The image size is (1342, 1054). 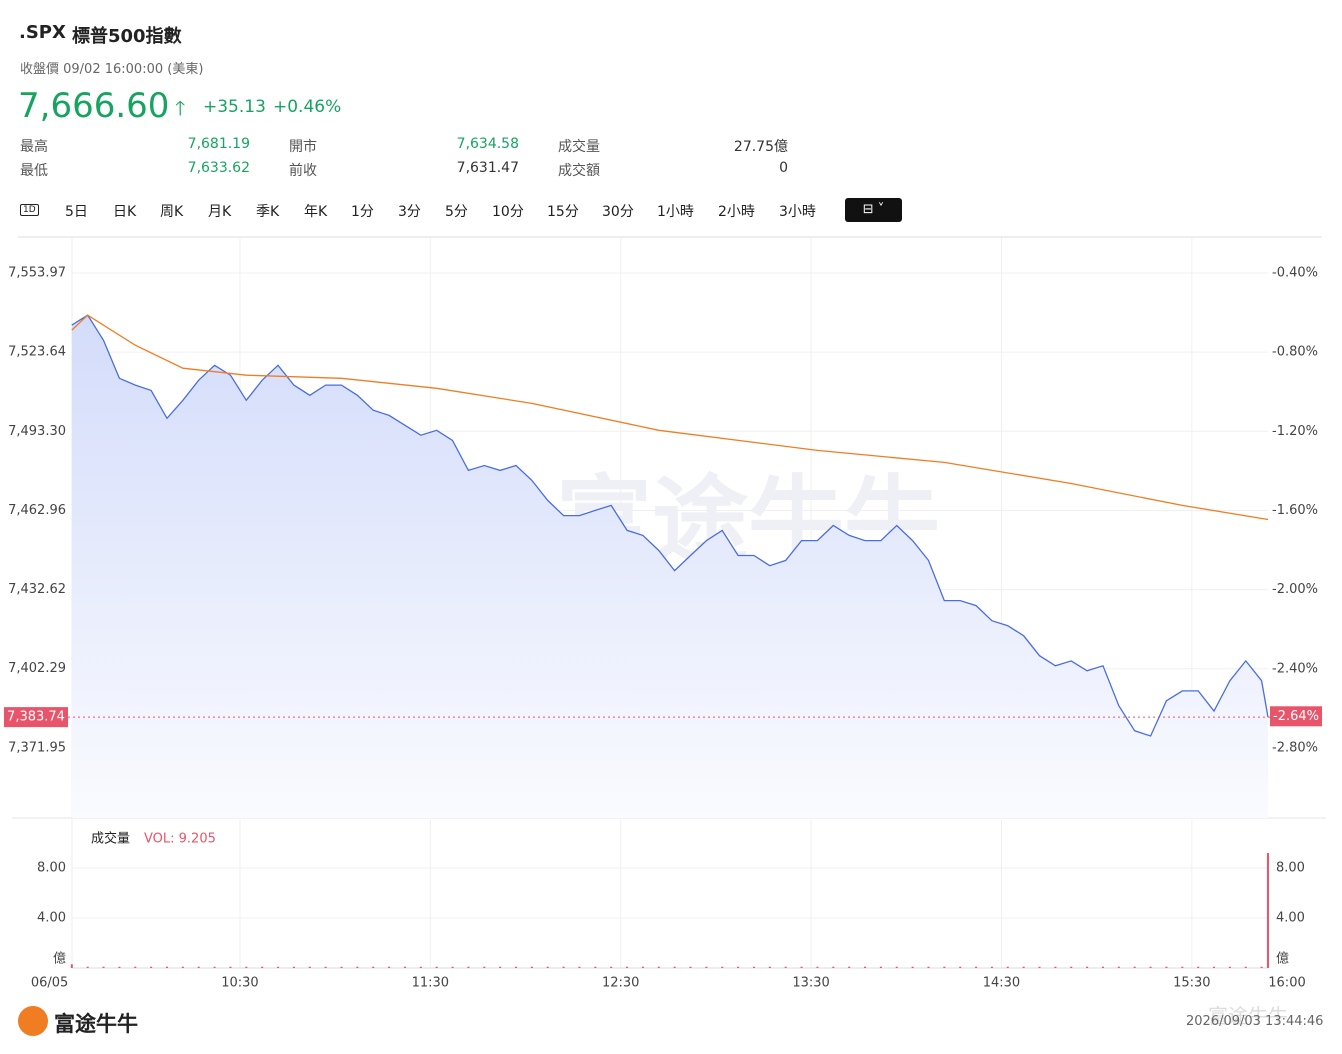 What do you see at coordinates (76, 212) in the screenshot?
I see `period-tab: 5日` at bounding box center [76, 212].